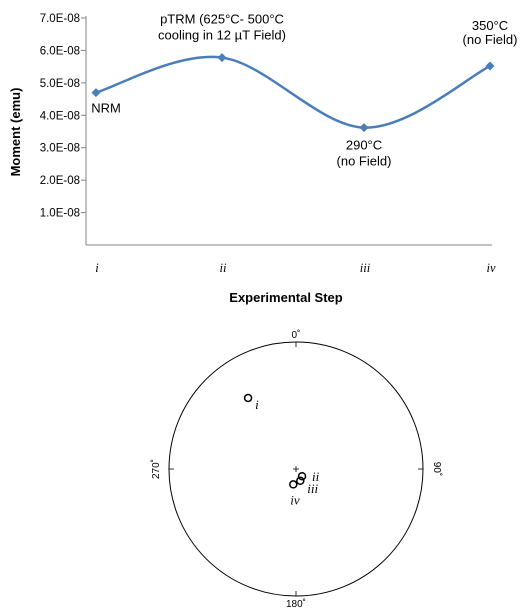 This screenshot has height=609, width=530. I want to click on stereonet-point-label: i, so click(257, 404).